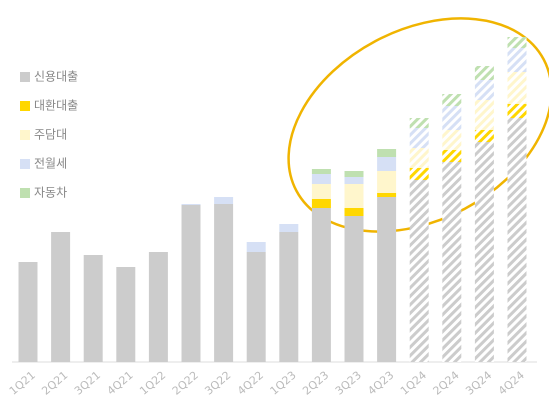  I want to click on x-tick-label: 4Q24, so click(511, 383).